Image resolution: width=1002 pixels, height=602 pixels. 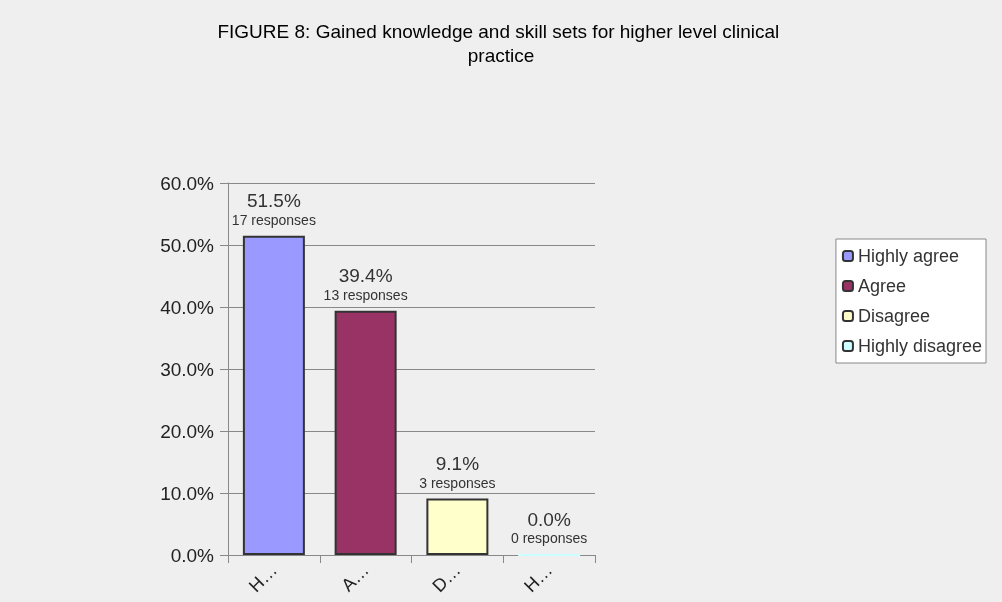 I want to click on data-label: 39.4% 13 responses, so click(x=365, y=284).